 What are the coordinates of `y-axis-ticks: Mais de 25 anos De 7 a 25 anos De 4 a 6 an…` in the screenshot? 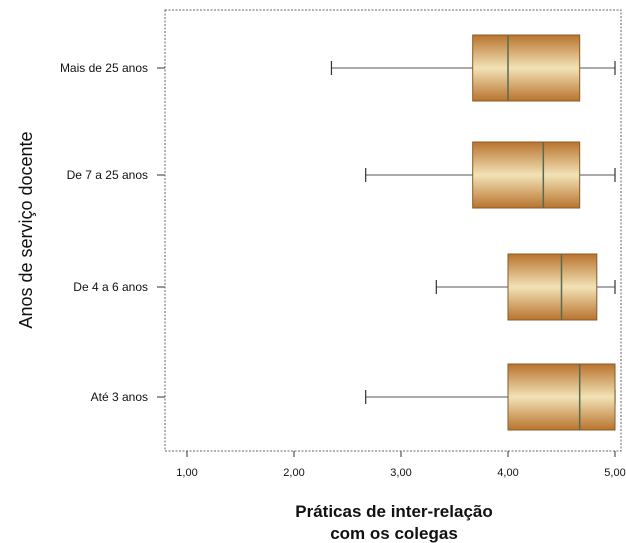 It's located at (112, 232).